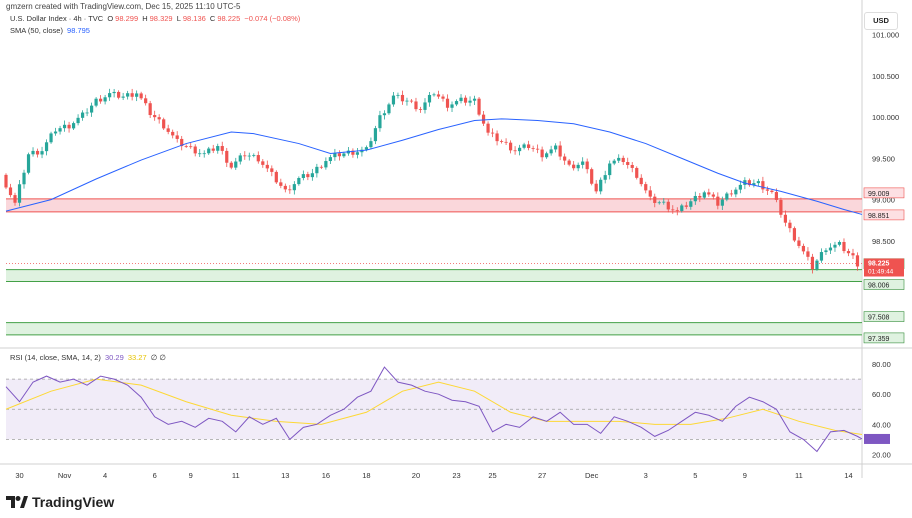 The height and width of the screenshot is (518, 912). I want to click on price-tick-label: 99.500, so click(883, 158).